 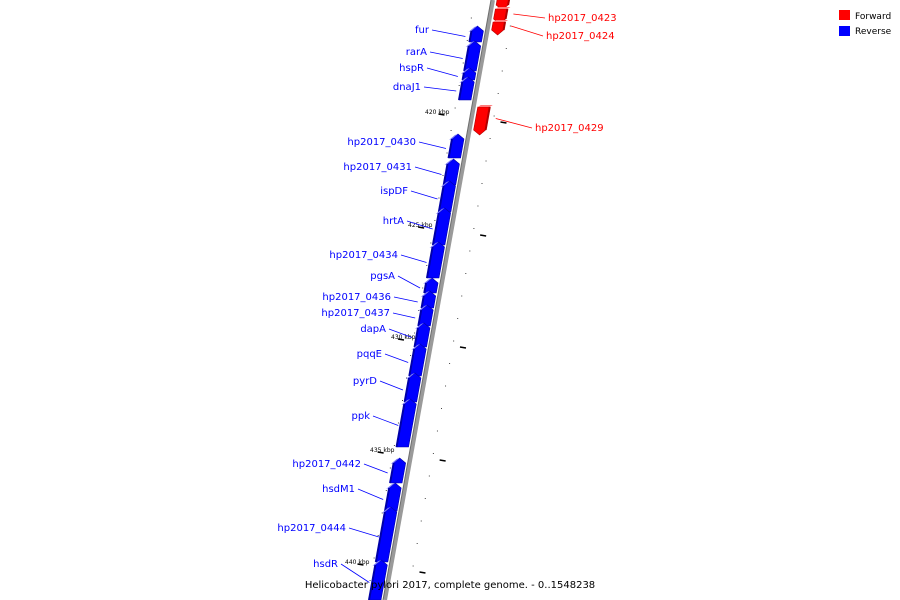 I want to click on genome-backbone, so click(x=439, y=300).